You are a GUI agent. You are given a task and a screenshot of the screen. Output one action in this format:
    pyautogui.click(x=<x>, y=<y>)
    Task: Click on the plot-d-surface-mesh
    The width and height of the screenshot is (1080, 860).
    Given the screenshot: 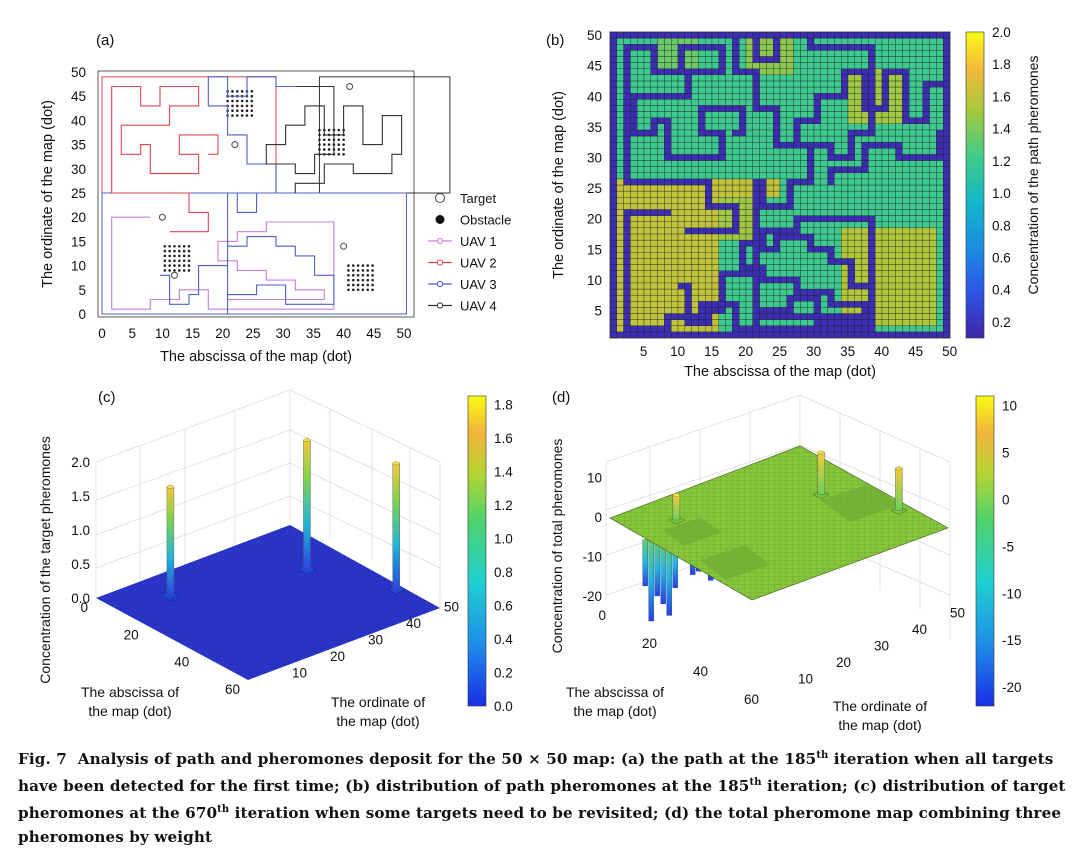 What is the action you would take?
    pyautogui.click(x=779, y=523)
    